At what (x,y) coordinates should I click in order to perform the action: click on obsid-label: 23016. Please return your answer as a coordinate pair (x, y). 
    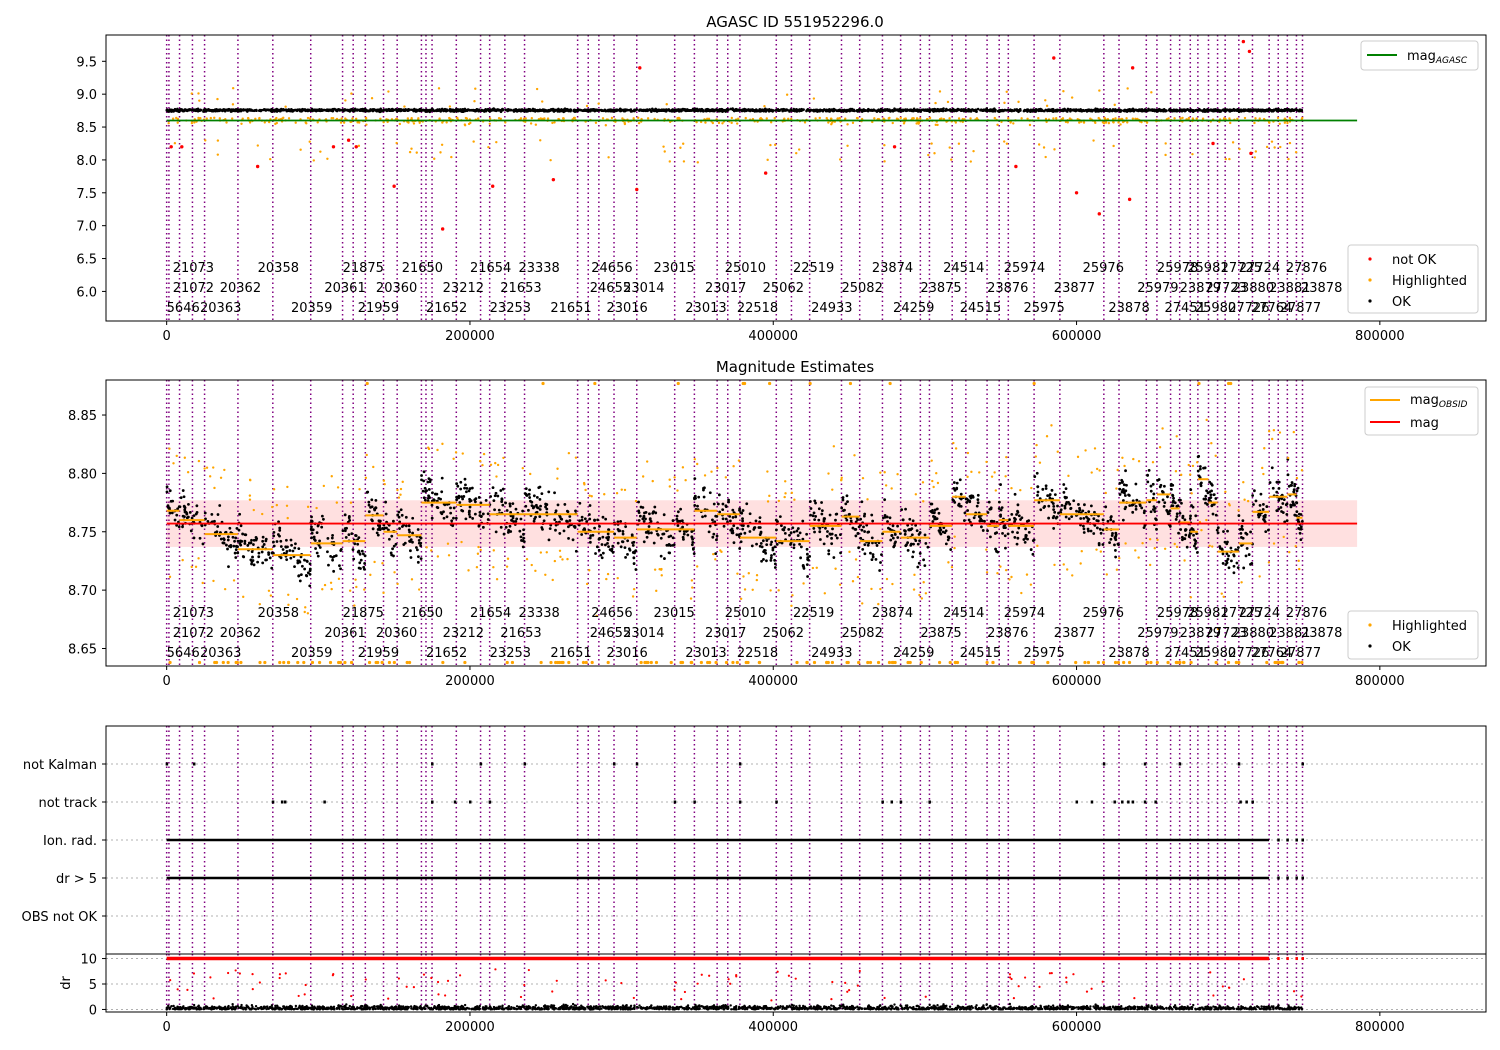
    Looking at the image, I should click on (626, 308).